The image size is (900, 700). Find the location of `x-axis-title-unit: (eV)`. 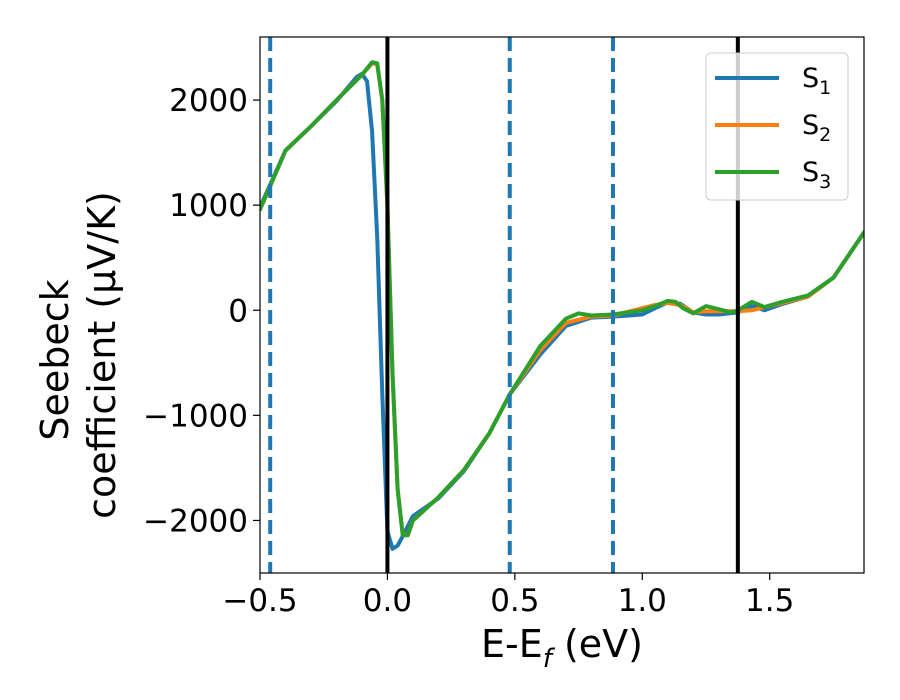

x-axis-title-unit: (eV) is located at coordinates (597, 644).